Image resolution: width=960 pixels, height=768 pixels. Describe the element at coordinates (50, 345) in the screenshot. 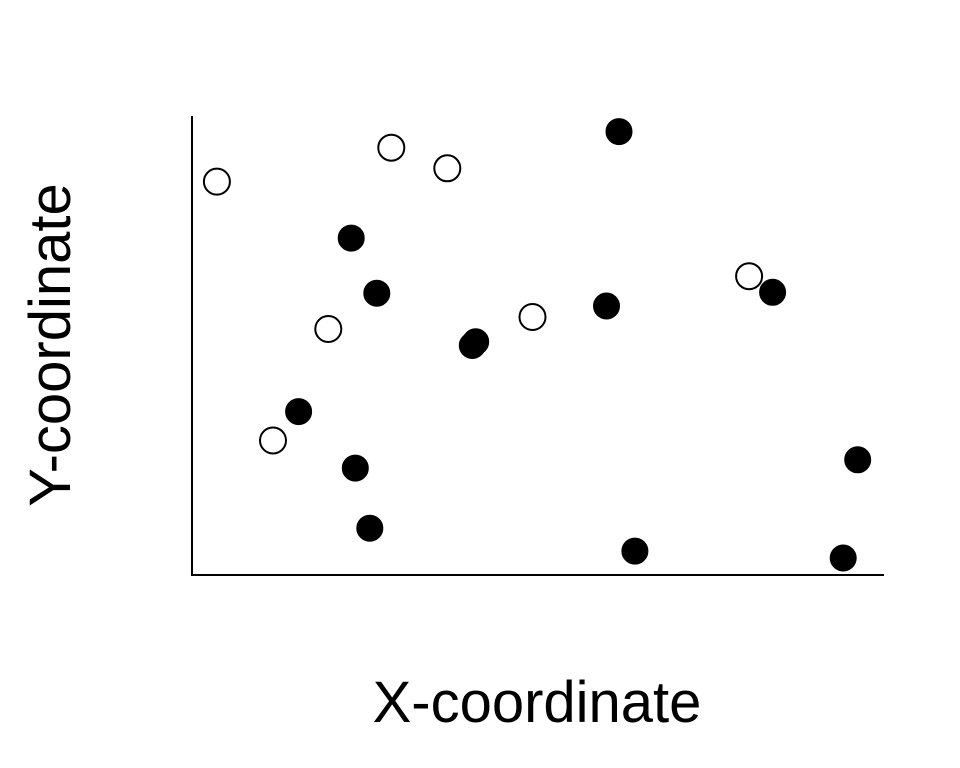

I see `y-axis-label: Y-coordinate` at that location.